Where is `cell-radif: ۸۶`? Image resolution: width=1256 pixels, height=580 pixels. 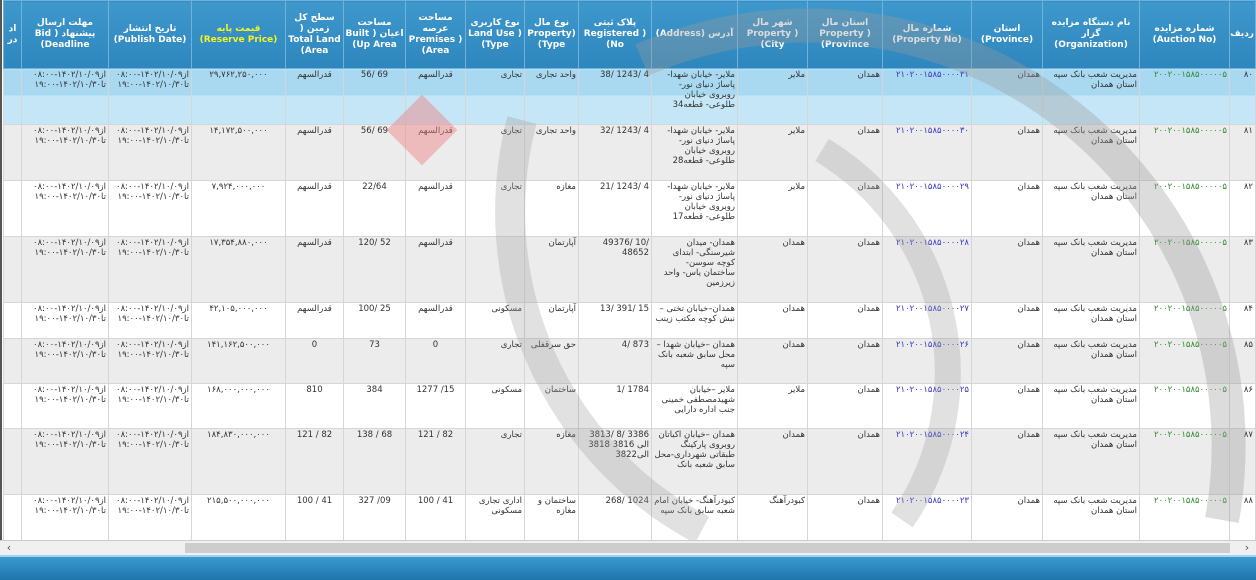
cell-radif: ۸۶ is located at coordinates (1242, 406).